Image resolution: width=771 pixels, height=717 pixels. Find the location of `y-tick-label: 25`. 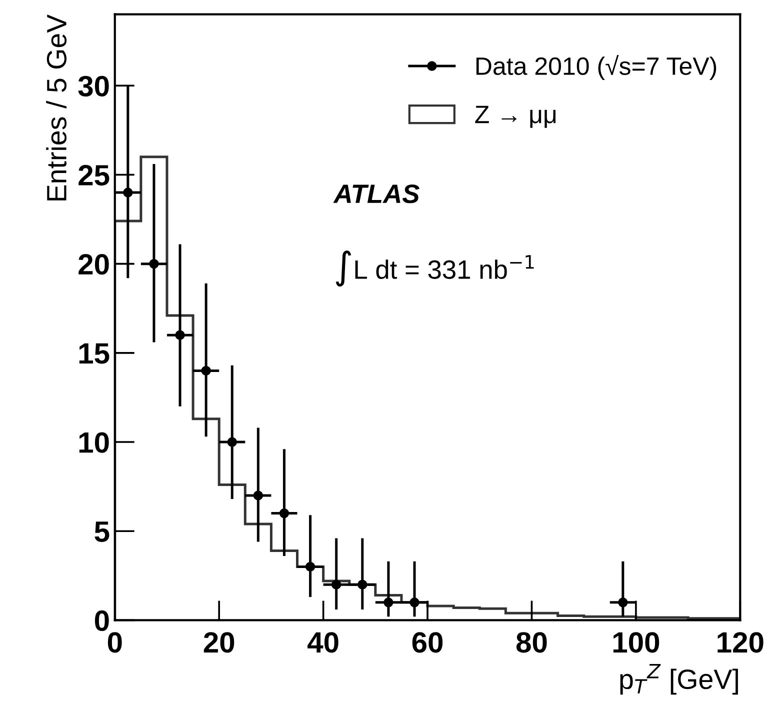

y-tick-label: 25 is located at coordinates (94, 175).